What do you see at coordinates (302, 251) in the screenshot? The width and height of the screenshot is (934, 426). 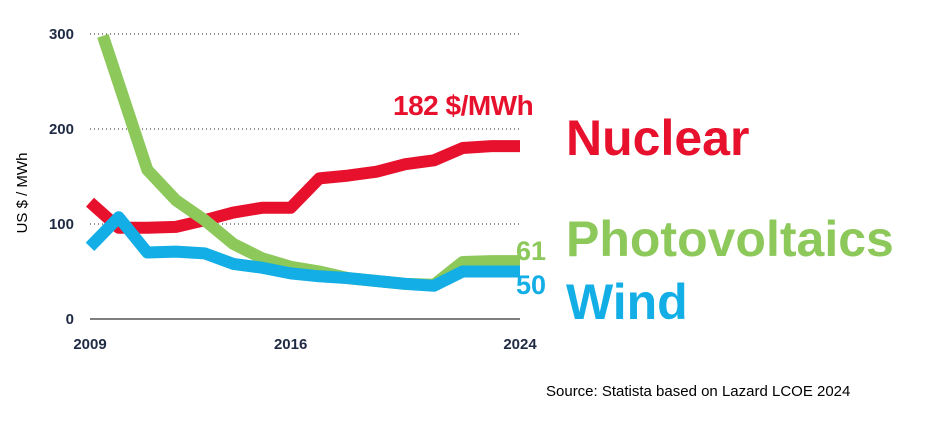 I see `wind-line` at bounding box center [302, 251].